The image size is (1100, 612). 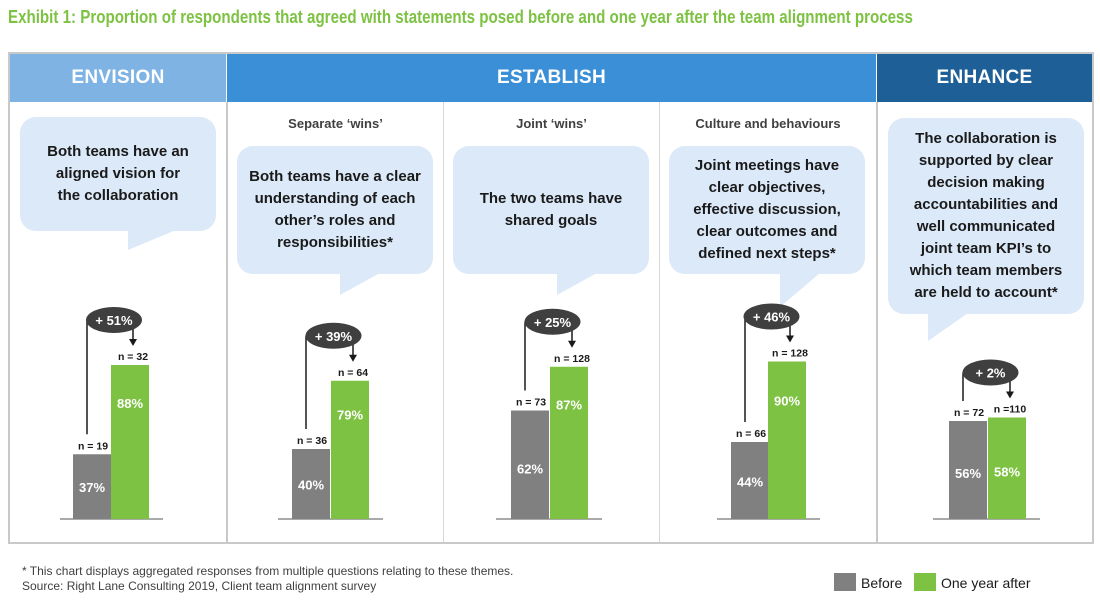 What do you see at coordinates (569, 404) in the screenshot?
I see `data-label-after: 87%` at bounding box center [569, 404].